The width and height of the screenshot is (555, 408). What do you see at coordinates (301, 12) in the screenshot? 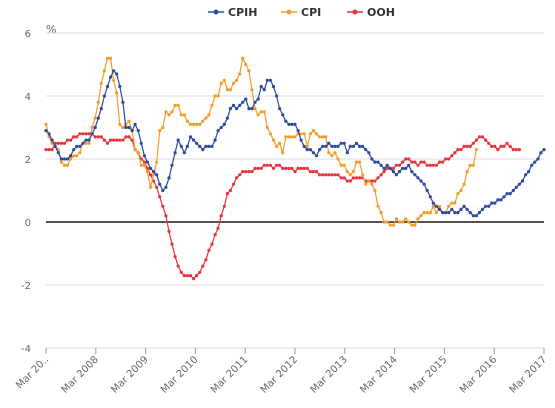
I see `legend-item-cpi: CPI` at bounding box center [301, 12].